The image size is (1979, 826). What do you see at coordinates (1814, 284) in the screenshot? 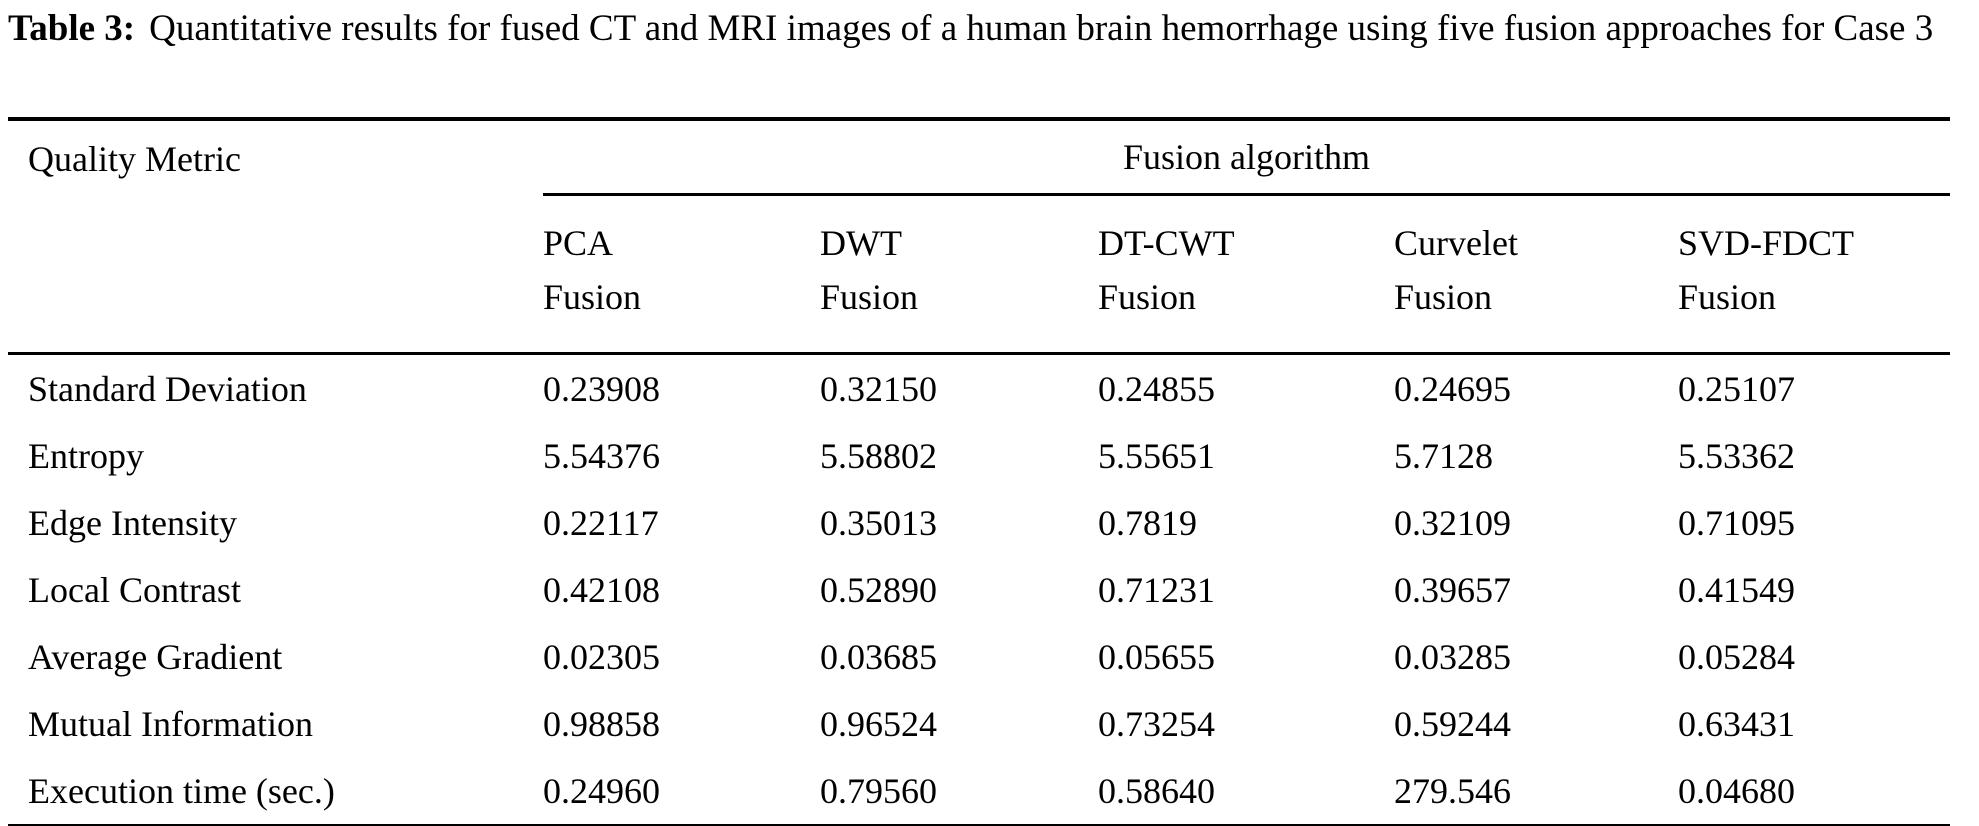
I see `column-header-svd-fdct: SVD-FDCT Fusion` at bounding box center [1814, 284].